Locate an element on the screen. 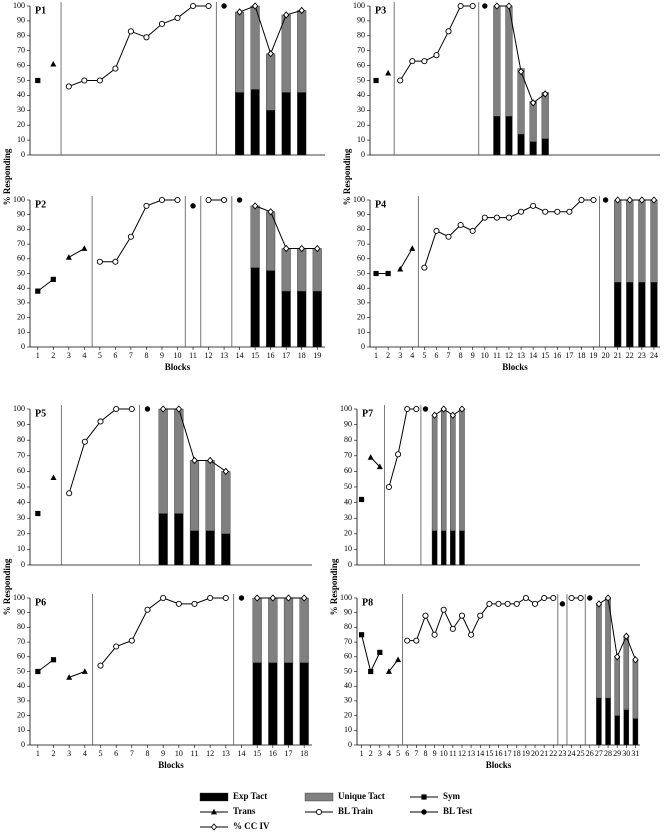 This screenshot has width=665, height=835. y-tick-label: 60 is located at coordinates (21, 470).